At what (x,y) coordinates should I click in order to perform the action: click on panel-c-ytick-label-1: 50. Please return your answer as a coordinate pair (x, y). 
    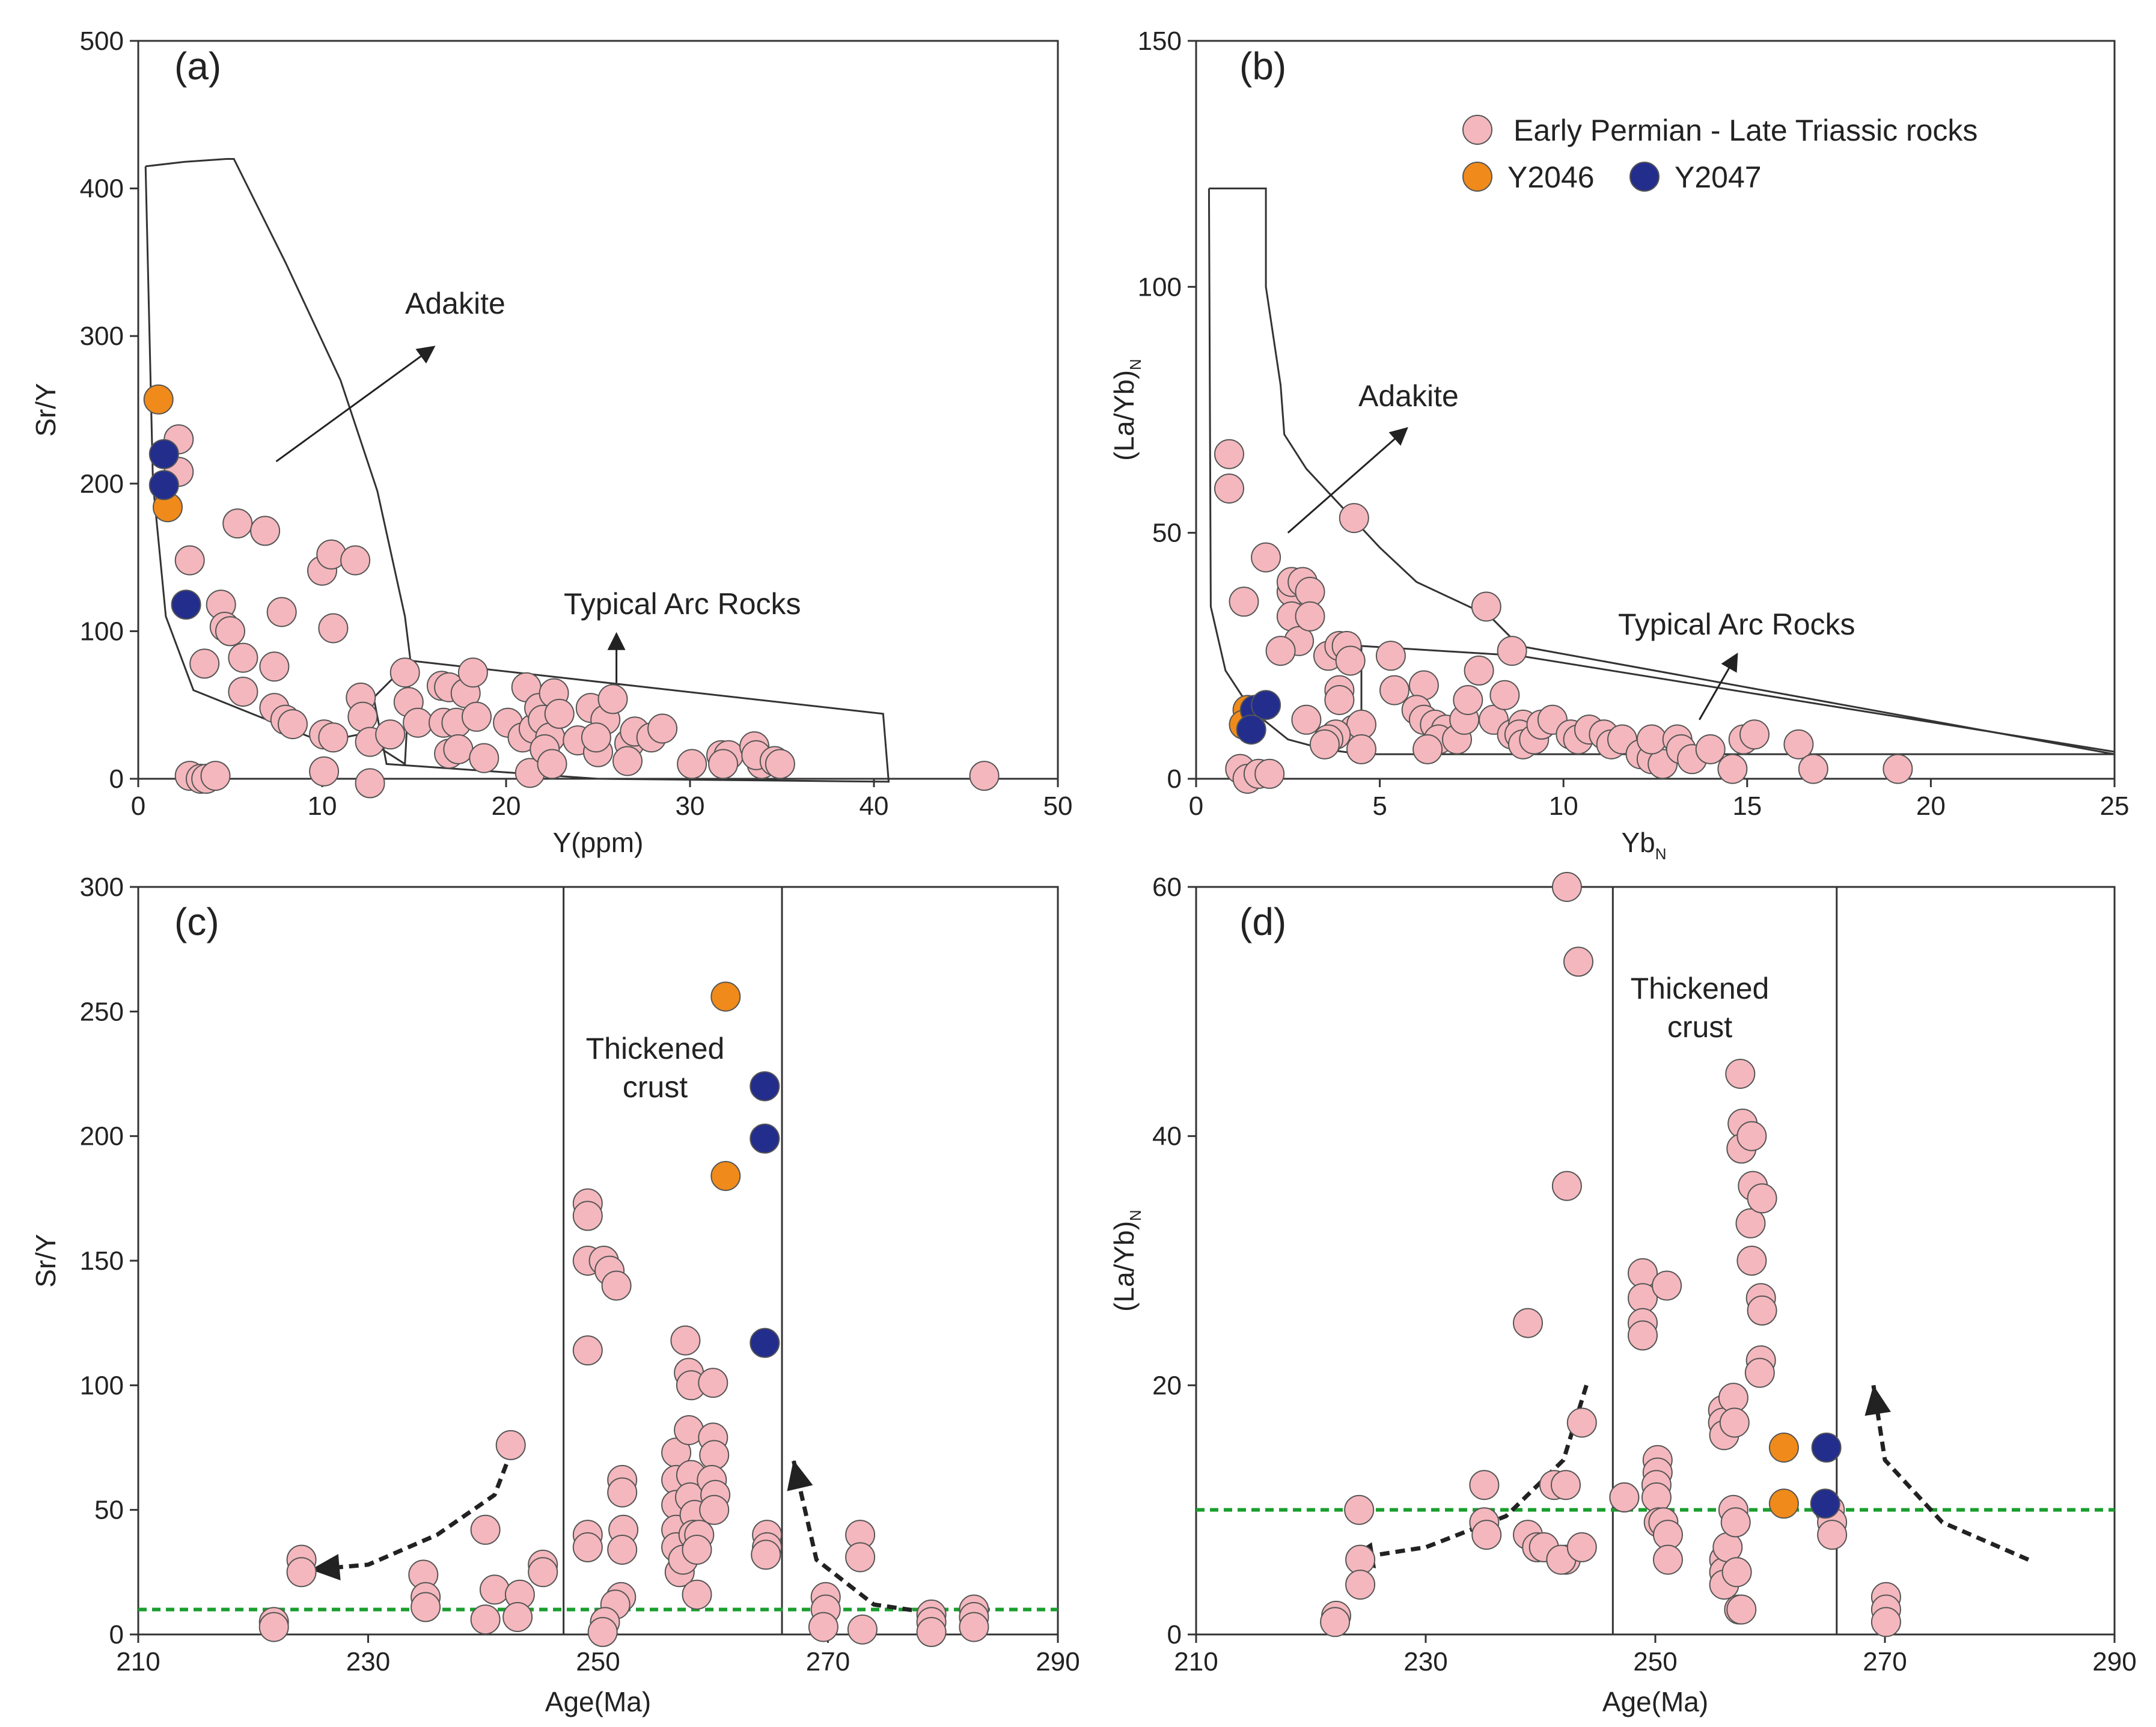
    Looking at the image, I should click on (109, 1511).